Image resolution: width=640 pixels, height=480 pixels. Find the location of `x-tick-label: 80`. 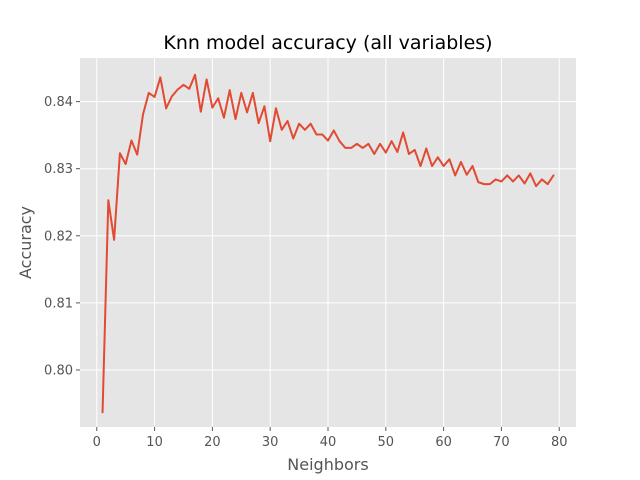

x-tick-label: 80 is located at coordinates (559, 442).